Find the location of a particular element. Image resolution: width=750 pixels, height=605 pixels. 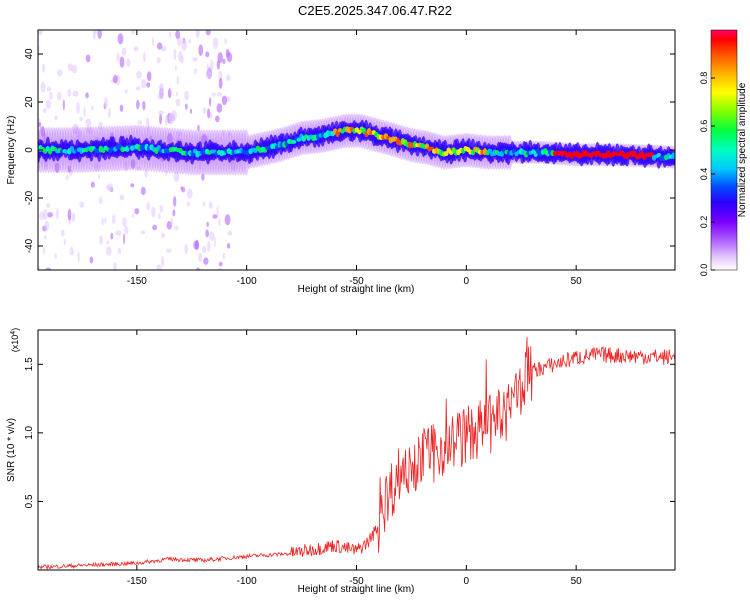

colorbar-tick-label: 0.8 is located at coordinates (704, 78).